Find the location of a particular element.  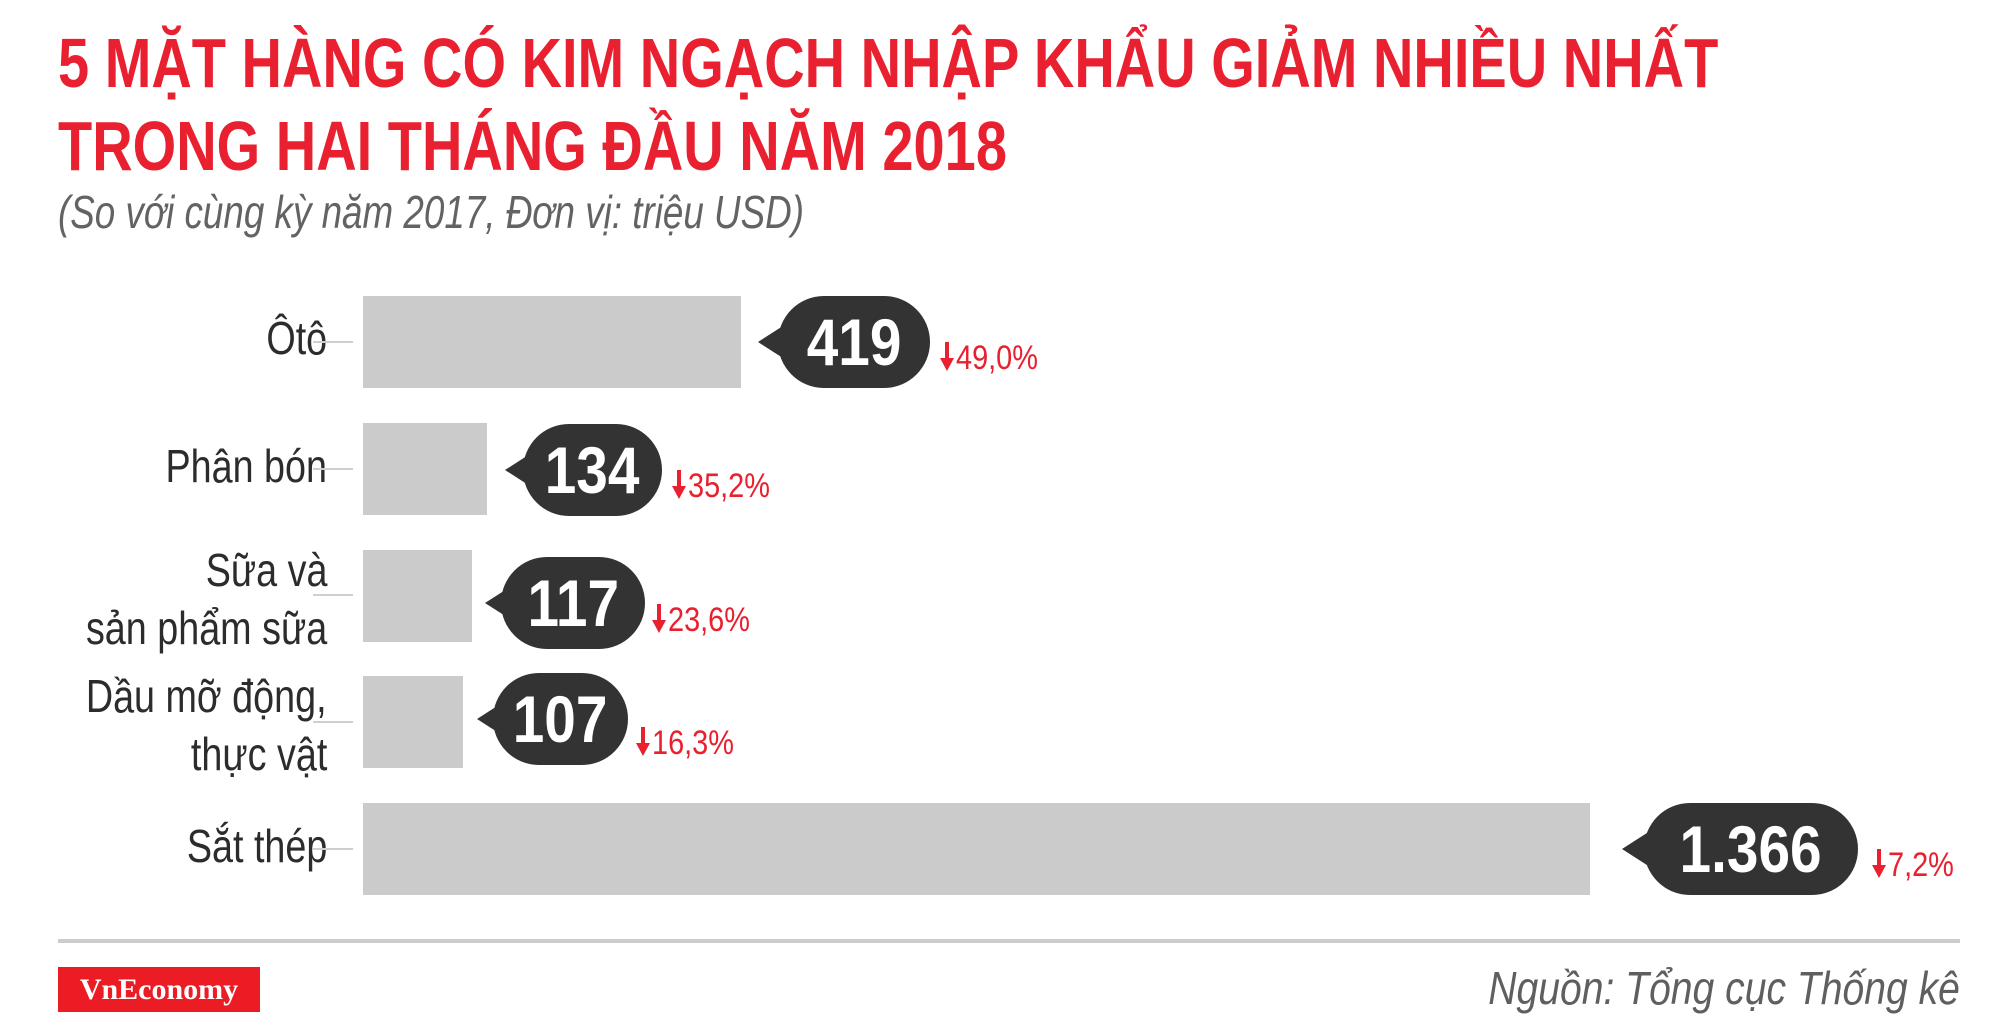

value-bubble-phan-bon: 134 is located at coordinates (583, 470).